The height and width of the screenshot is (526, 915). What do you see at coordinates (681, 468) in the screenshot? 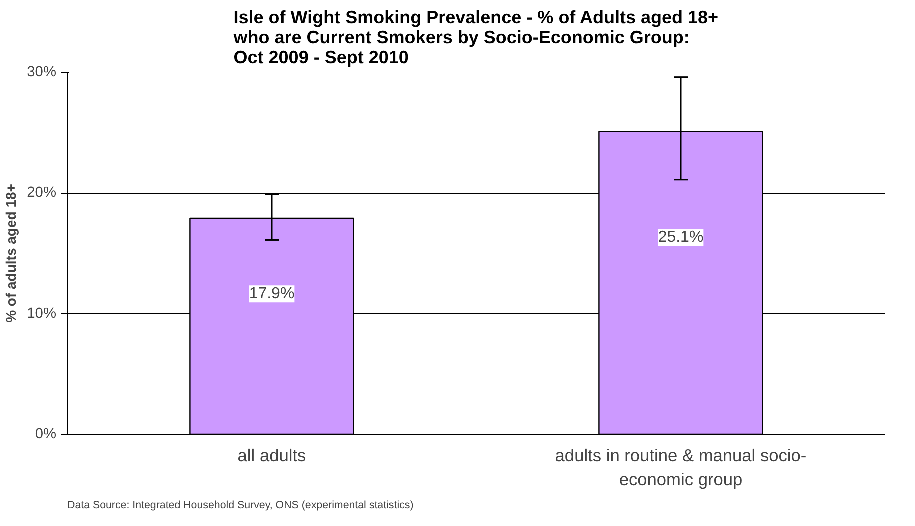
I see `x-tick-label: adults in routine & manual socio-economic group` at bounding box center [681, 468].